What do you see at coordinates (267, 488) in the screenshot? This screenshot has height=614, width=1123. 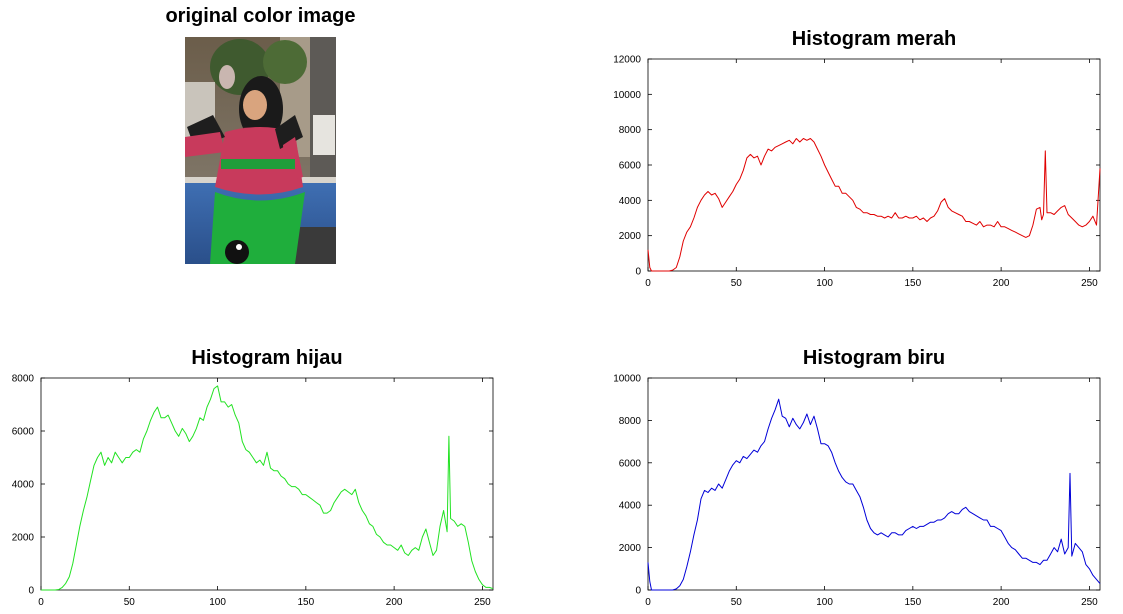 I see `histogram-line-green` at bounding box center [267, 488].